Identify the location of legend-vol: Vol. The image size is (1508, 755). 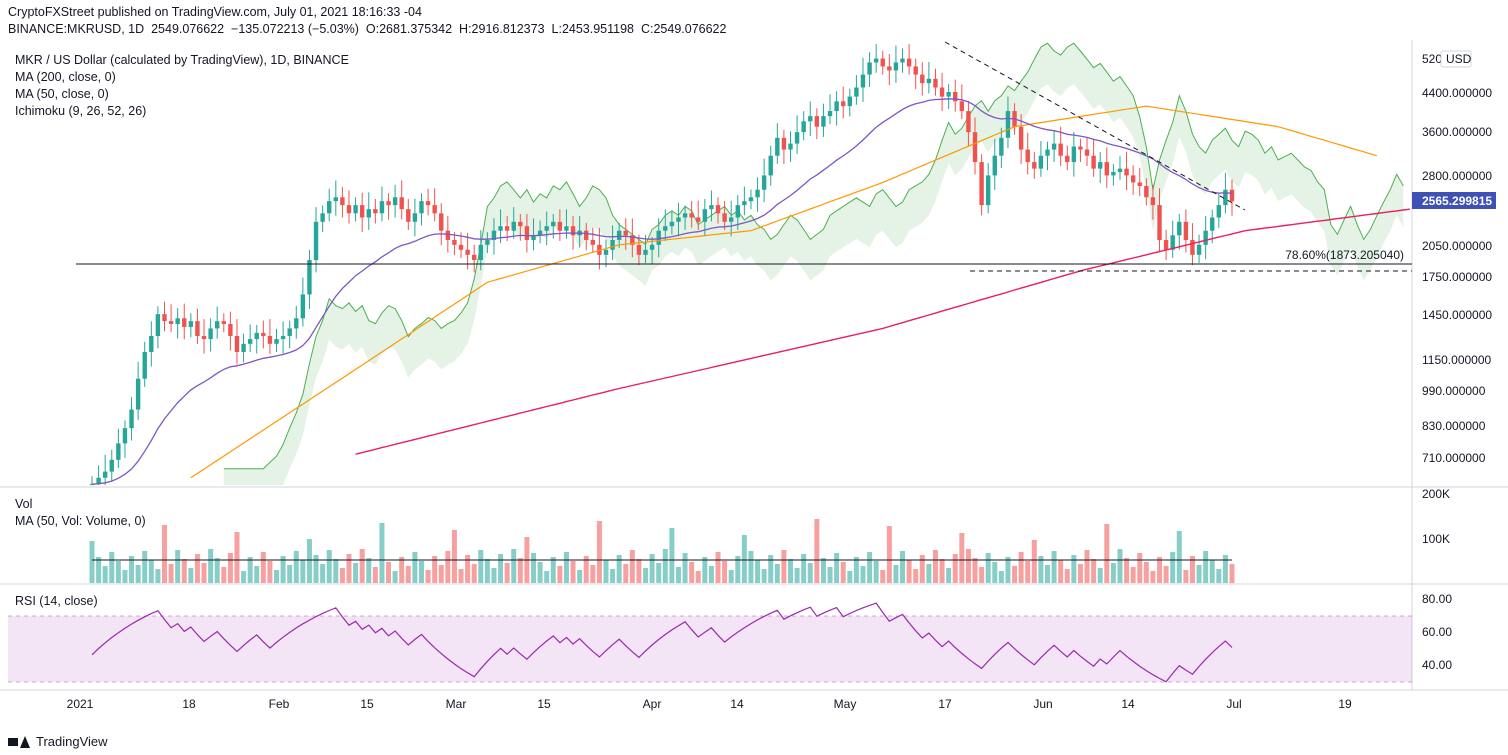
(24, 504).